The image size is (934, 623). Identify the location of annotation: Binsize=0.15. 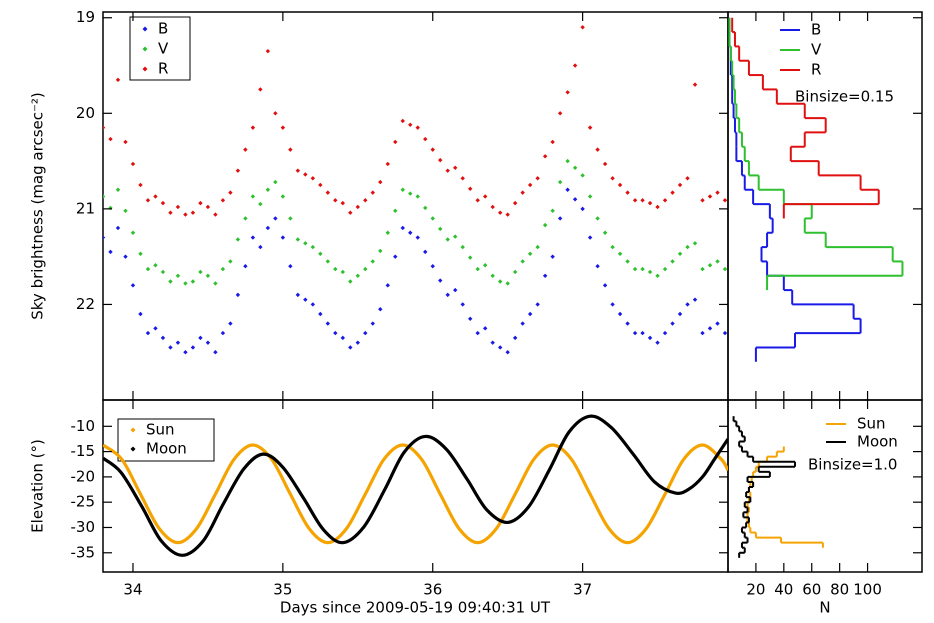
(844, 97).